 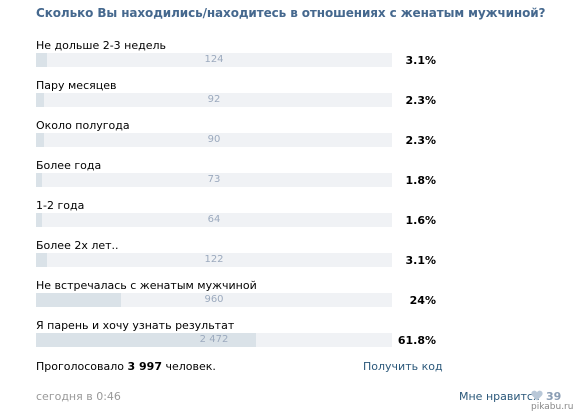 I want to click on option-label: Более года, so click(x=69, y=165).